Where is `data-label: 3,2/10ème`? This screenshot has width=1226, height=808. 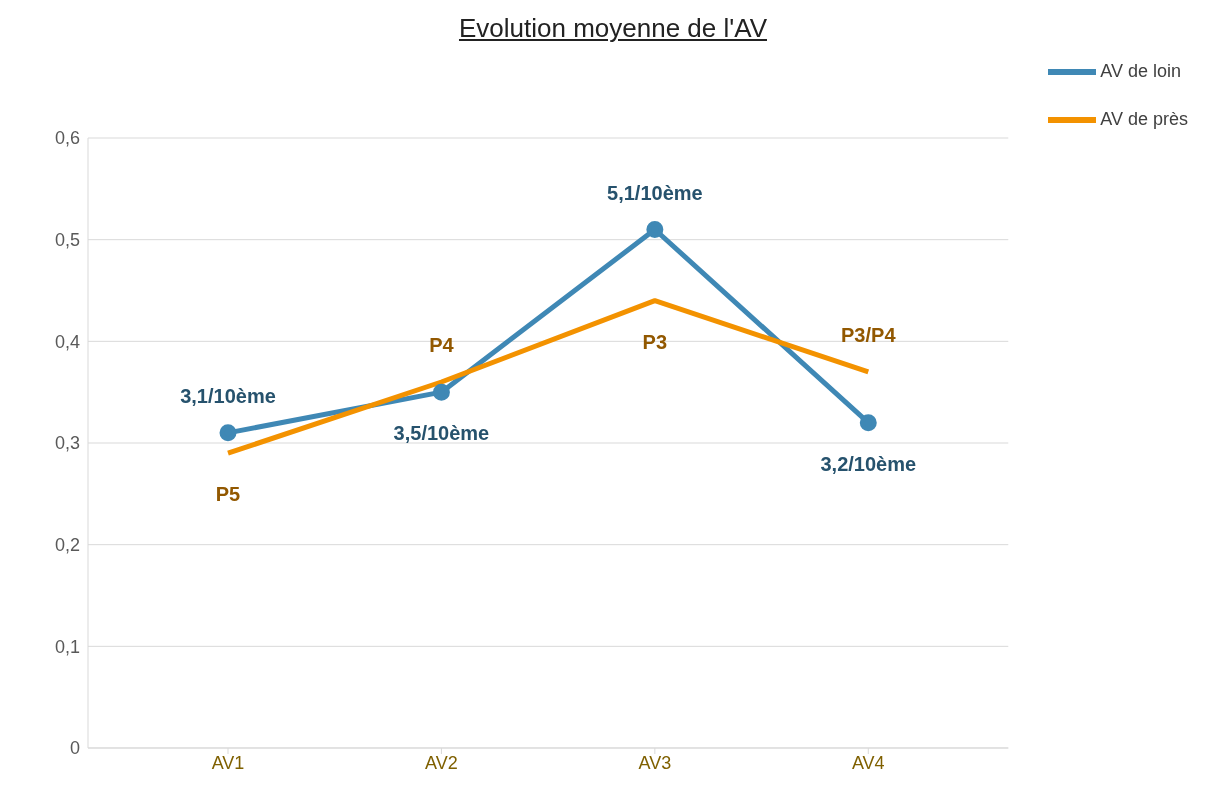
data-label: 3,2/10ème is located at coordinates (868, 463).